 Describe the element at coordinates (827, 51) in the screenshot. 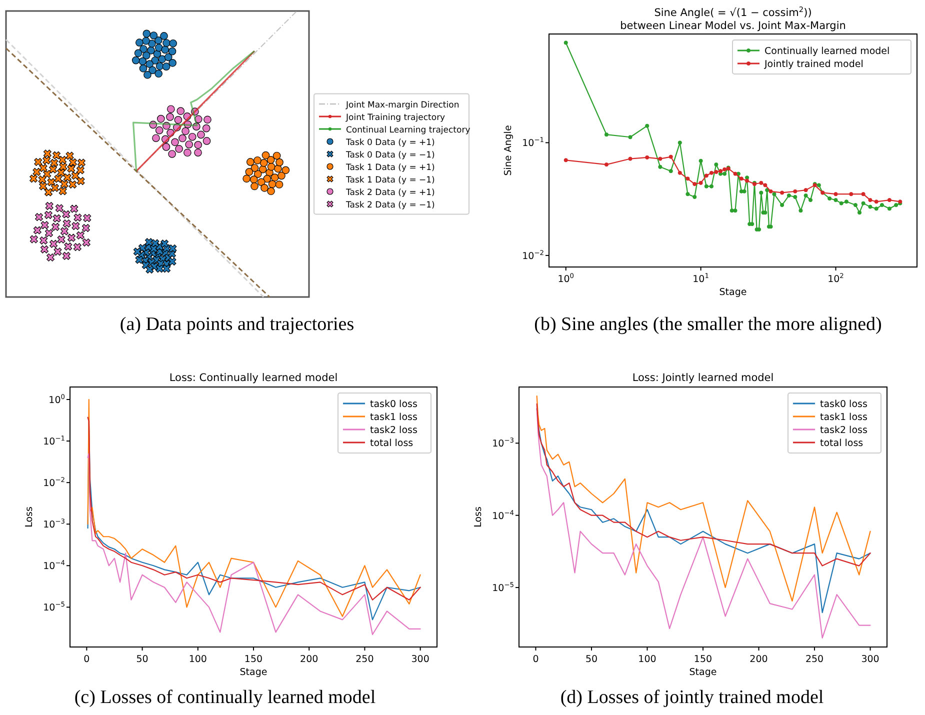

I see `legend-label: Continually learned model` at that location.